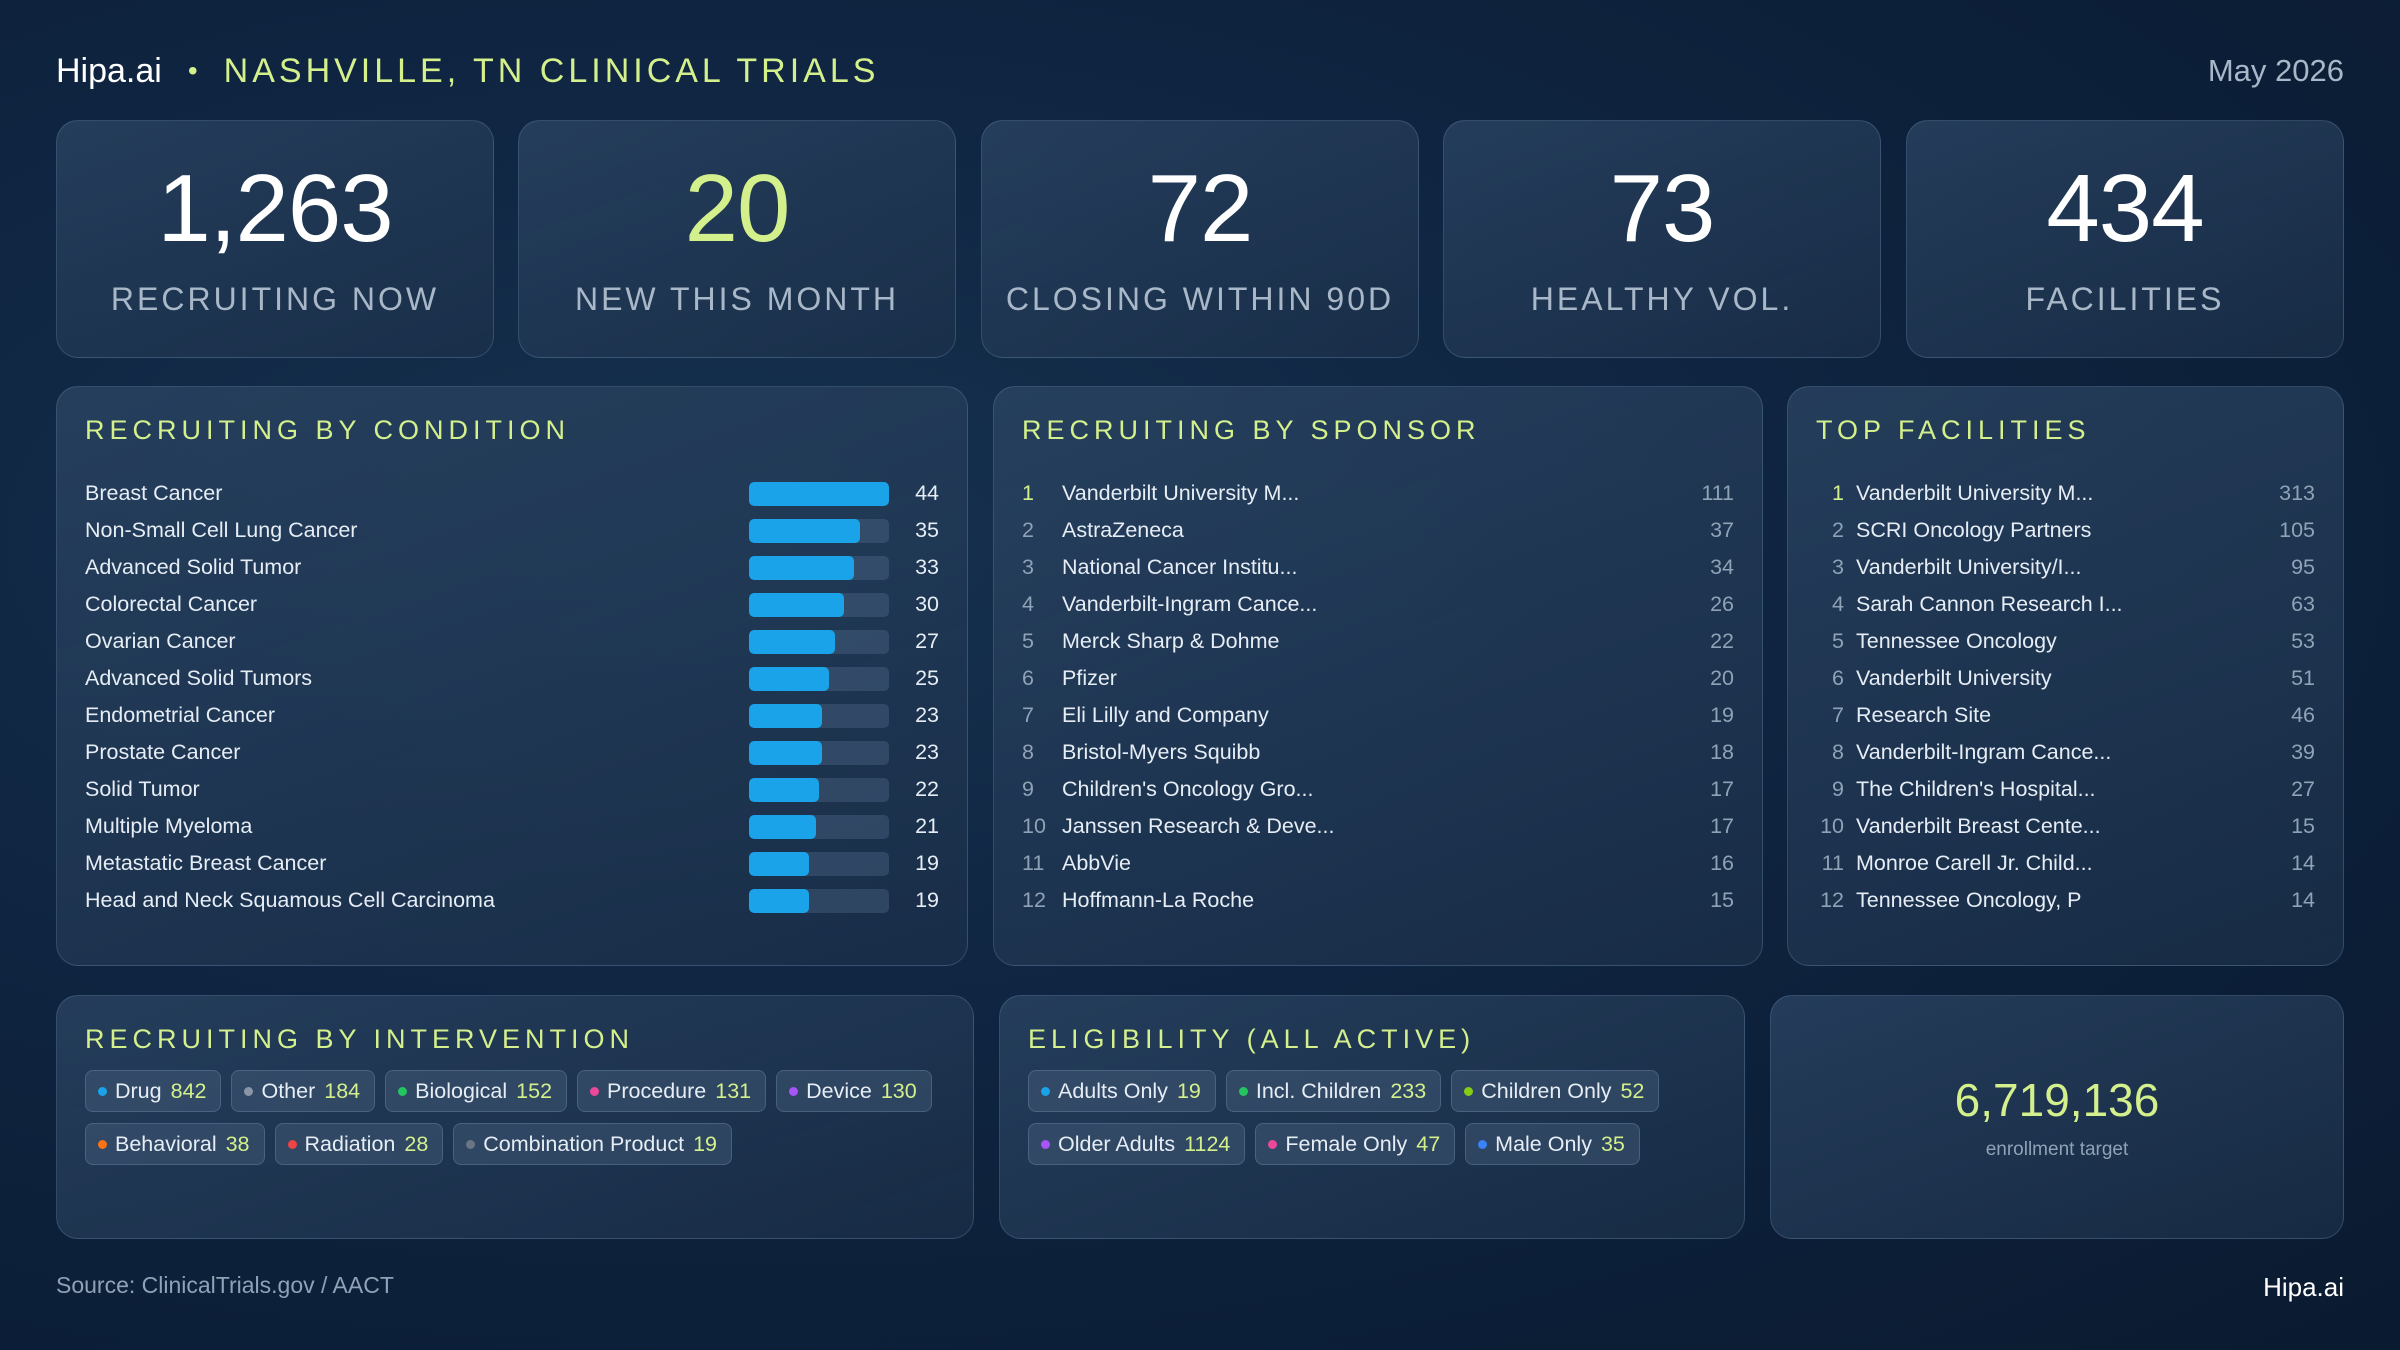 This screenshot has height=1350, width=2400. What do you see at coordinates (154, 493) in the screenshot?
I see `condition-name: Breast Cancer` at bounding box center [154, 493].